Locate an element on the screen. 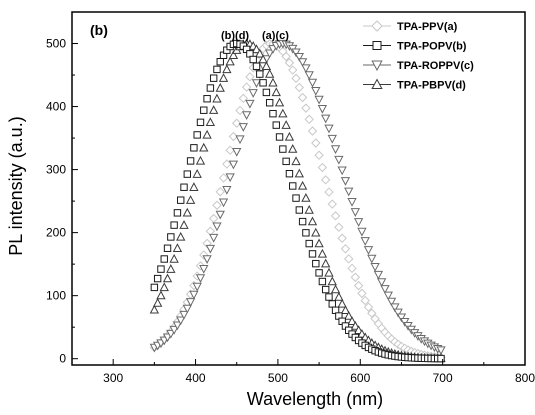  legend-label: TPA-ROPPV(c) is located at coordinates (435, 66).